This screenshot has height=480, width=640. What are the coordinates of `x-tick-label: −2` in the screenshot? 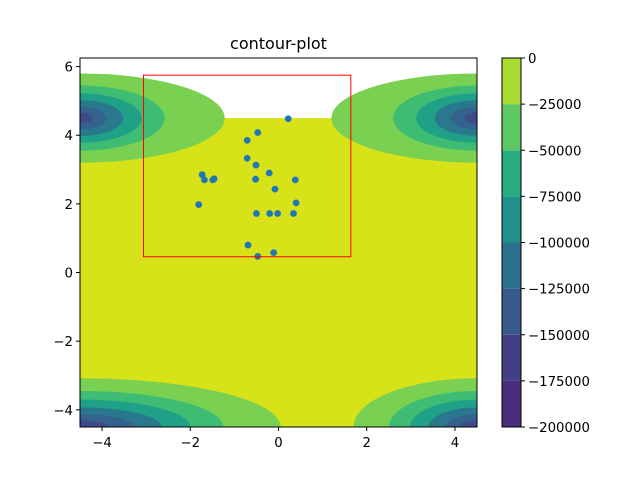 It's located at (190, 443).